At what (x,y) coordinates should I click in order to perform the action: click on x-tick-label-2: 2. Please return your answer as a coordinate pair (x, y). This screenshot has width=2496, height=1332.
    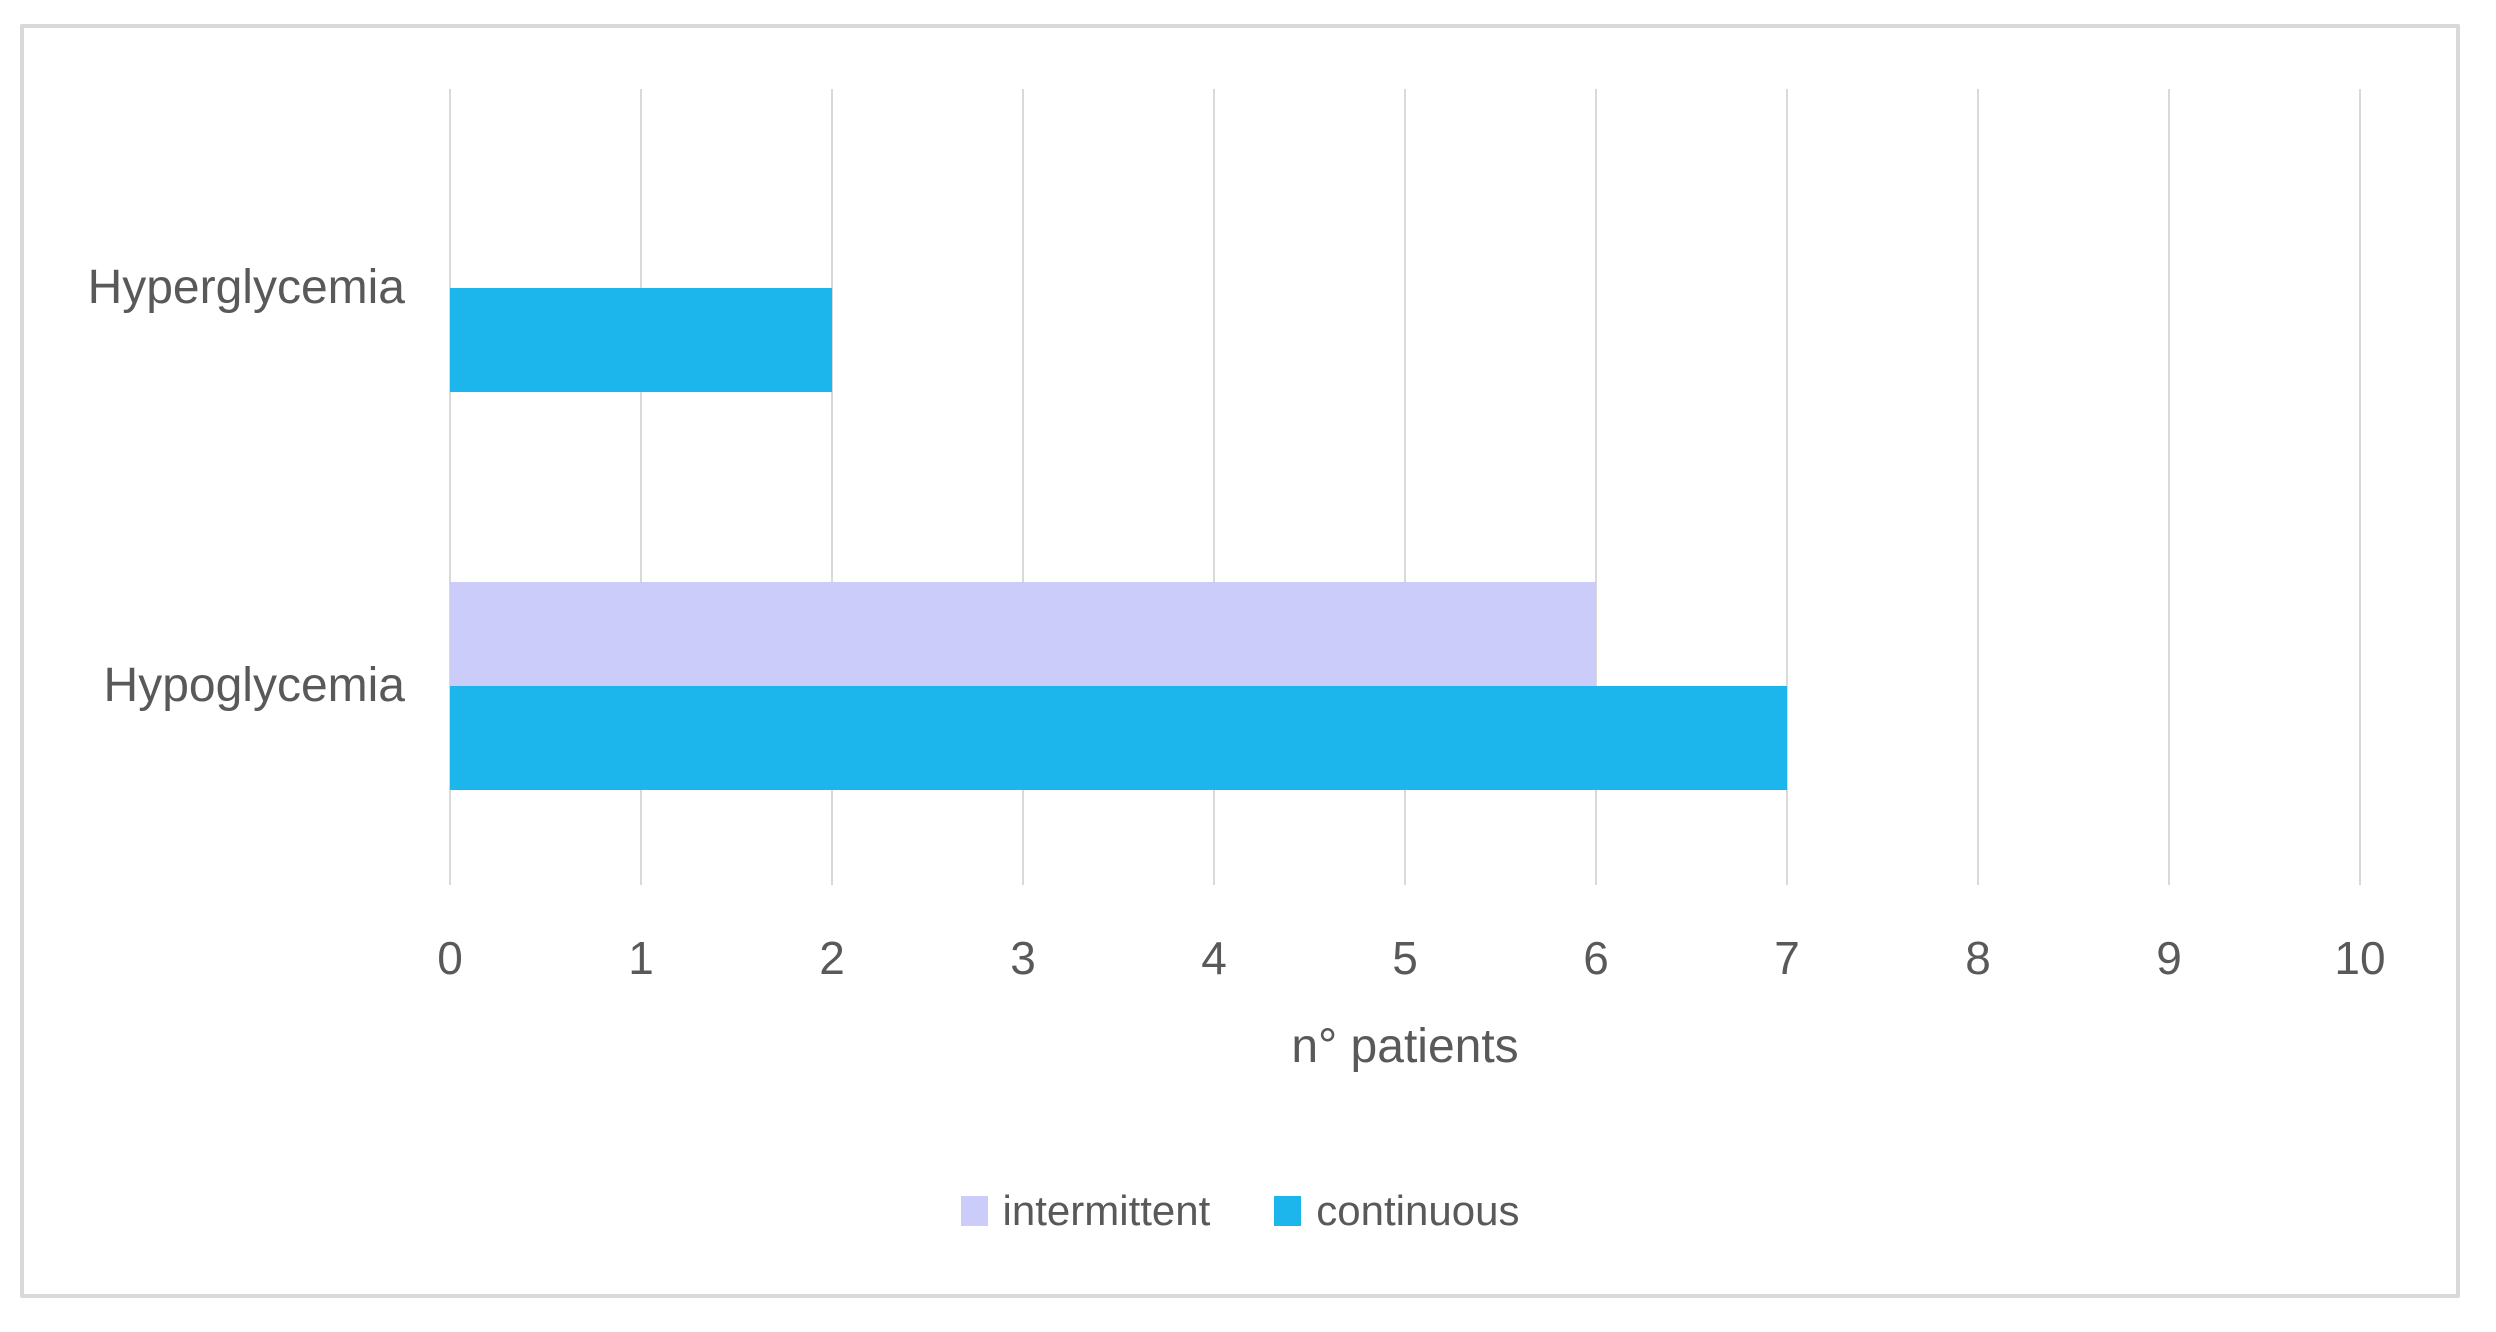
    Looking at the image, I should click on (832, 958).